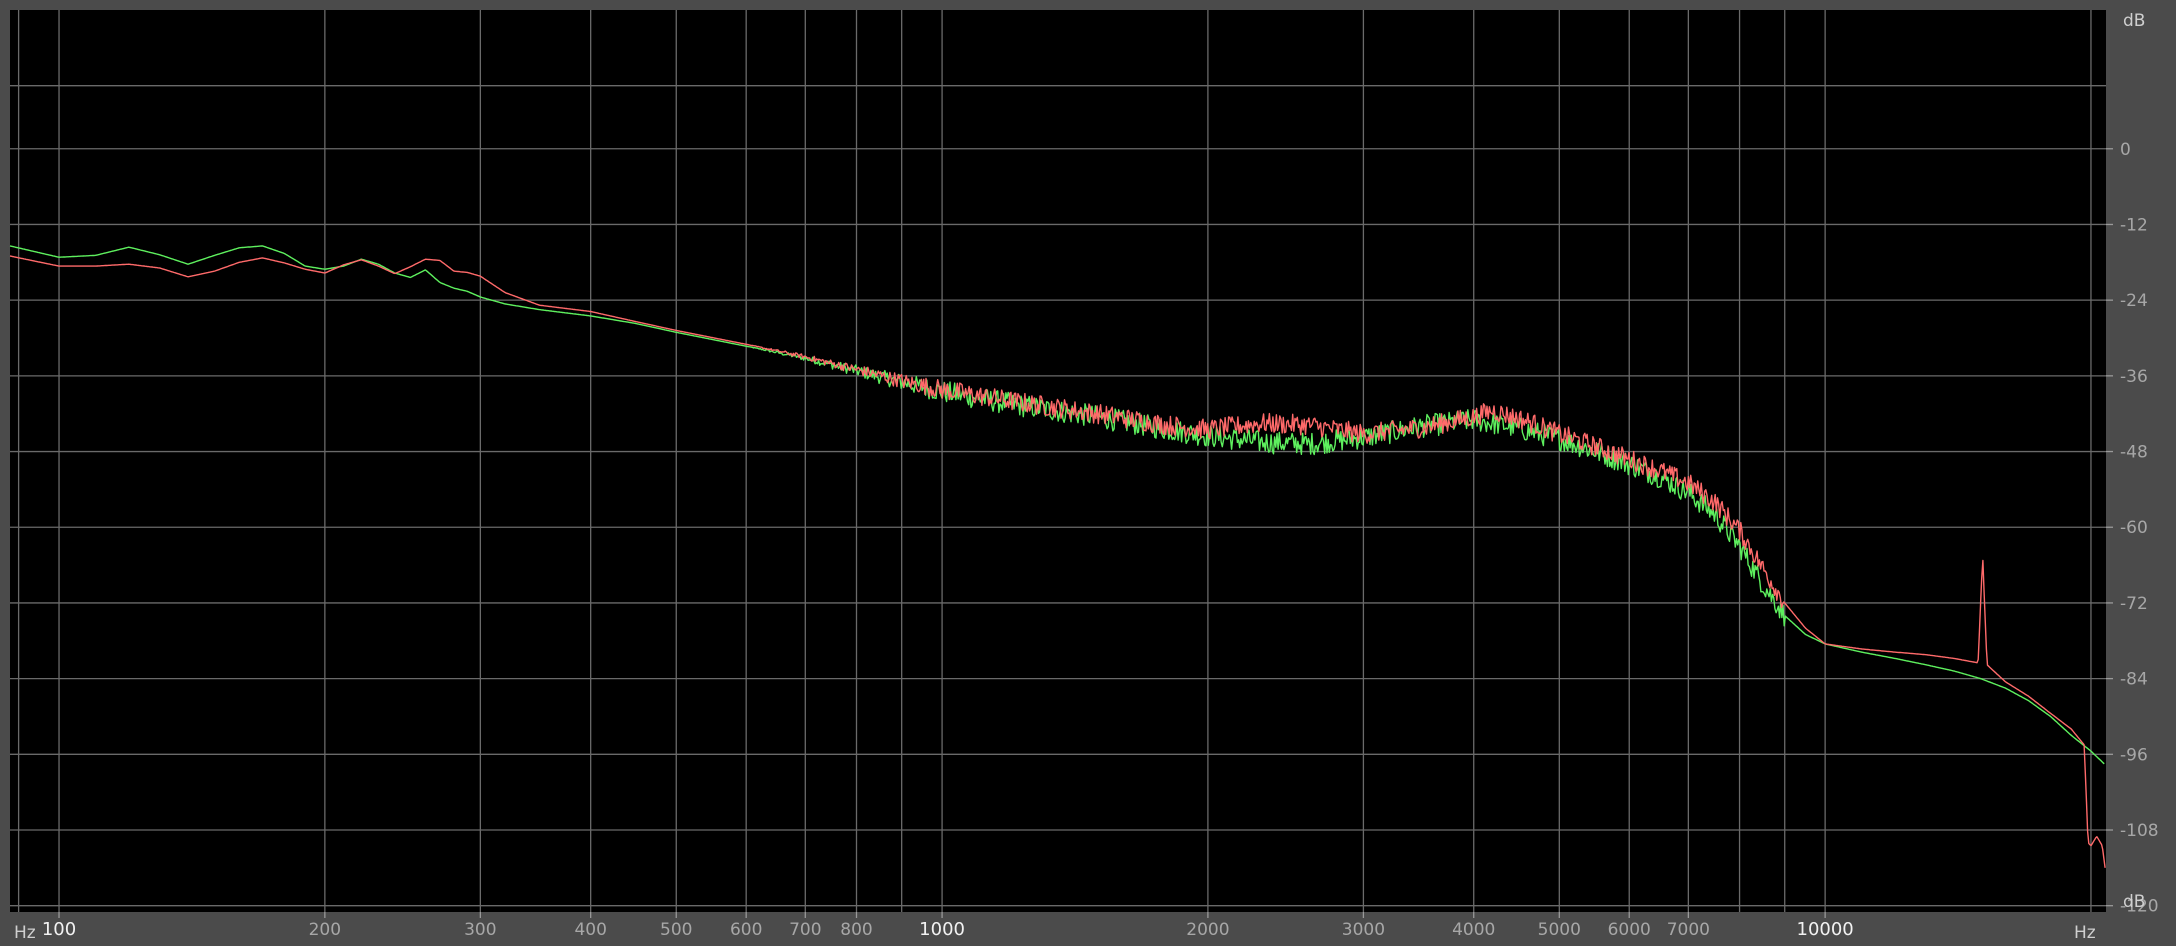  What do you see at coordinates (2134, 301) in the screenshot?
I see `y-tick-label: -24` at bounding box center [2134, 301].